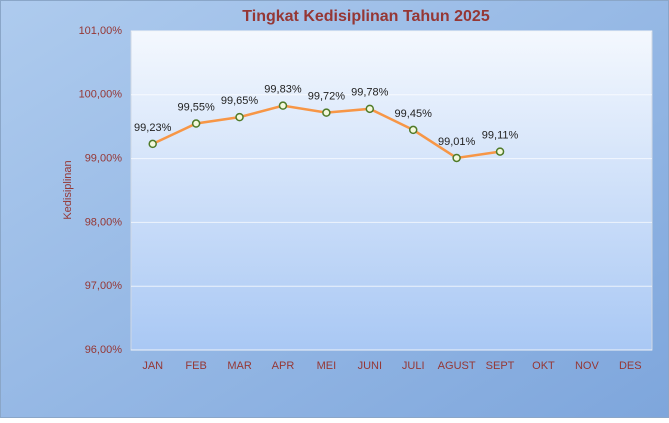  I want to click on x-tick-label: AGUST, so click(457, 366).